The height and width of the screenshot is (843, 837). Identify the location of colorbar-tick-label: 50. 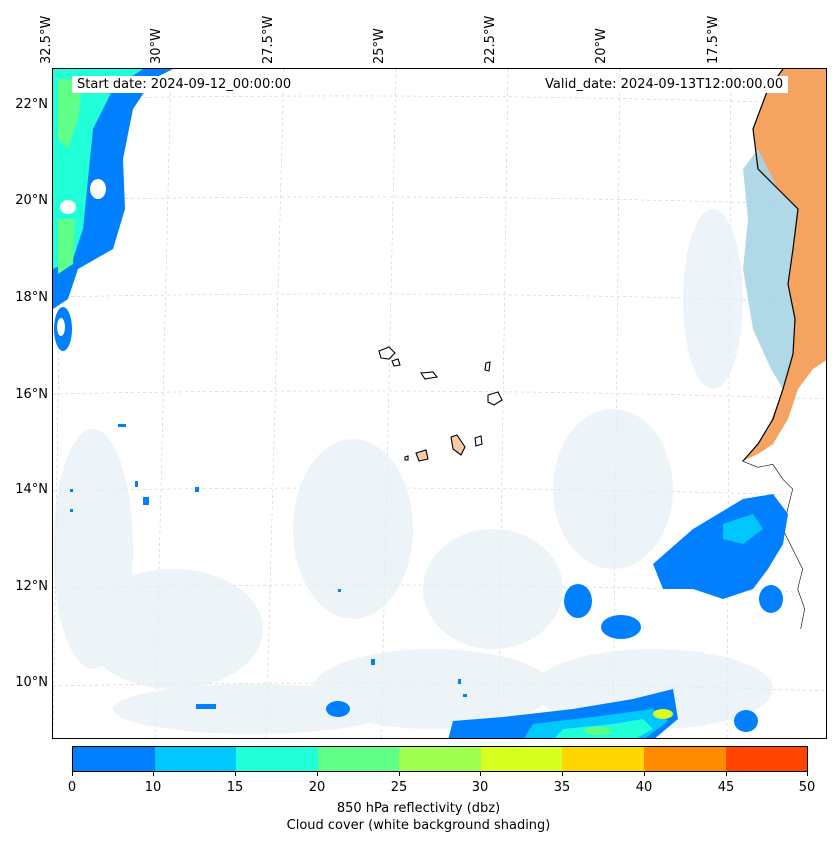
(807, 787).